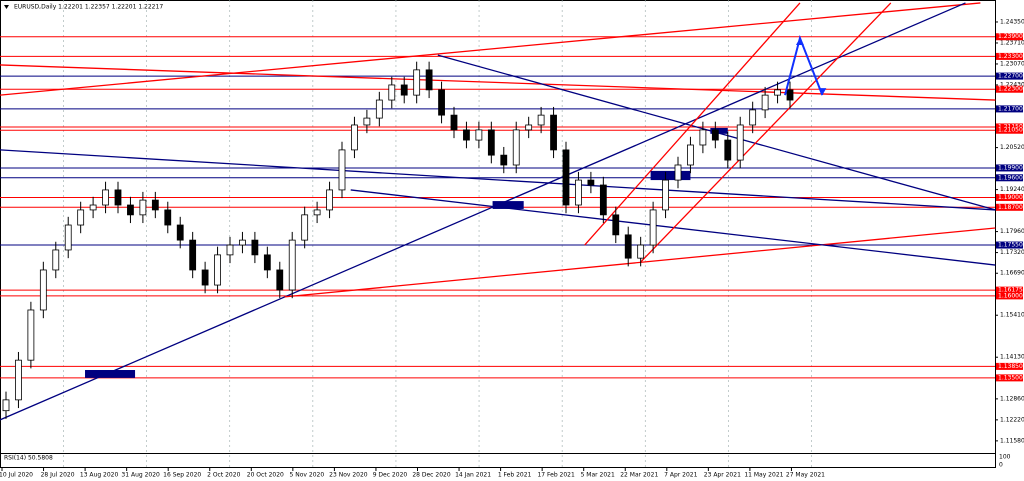 The image size is (1024, 481). What do you see at coordinates (1012, 84) in the screenshot?
I see `y-tick-label: 1.22430` at bounding box center [1012, 84].